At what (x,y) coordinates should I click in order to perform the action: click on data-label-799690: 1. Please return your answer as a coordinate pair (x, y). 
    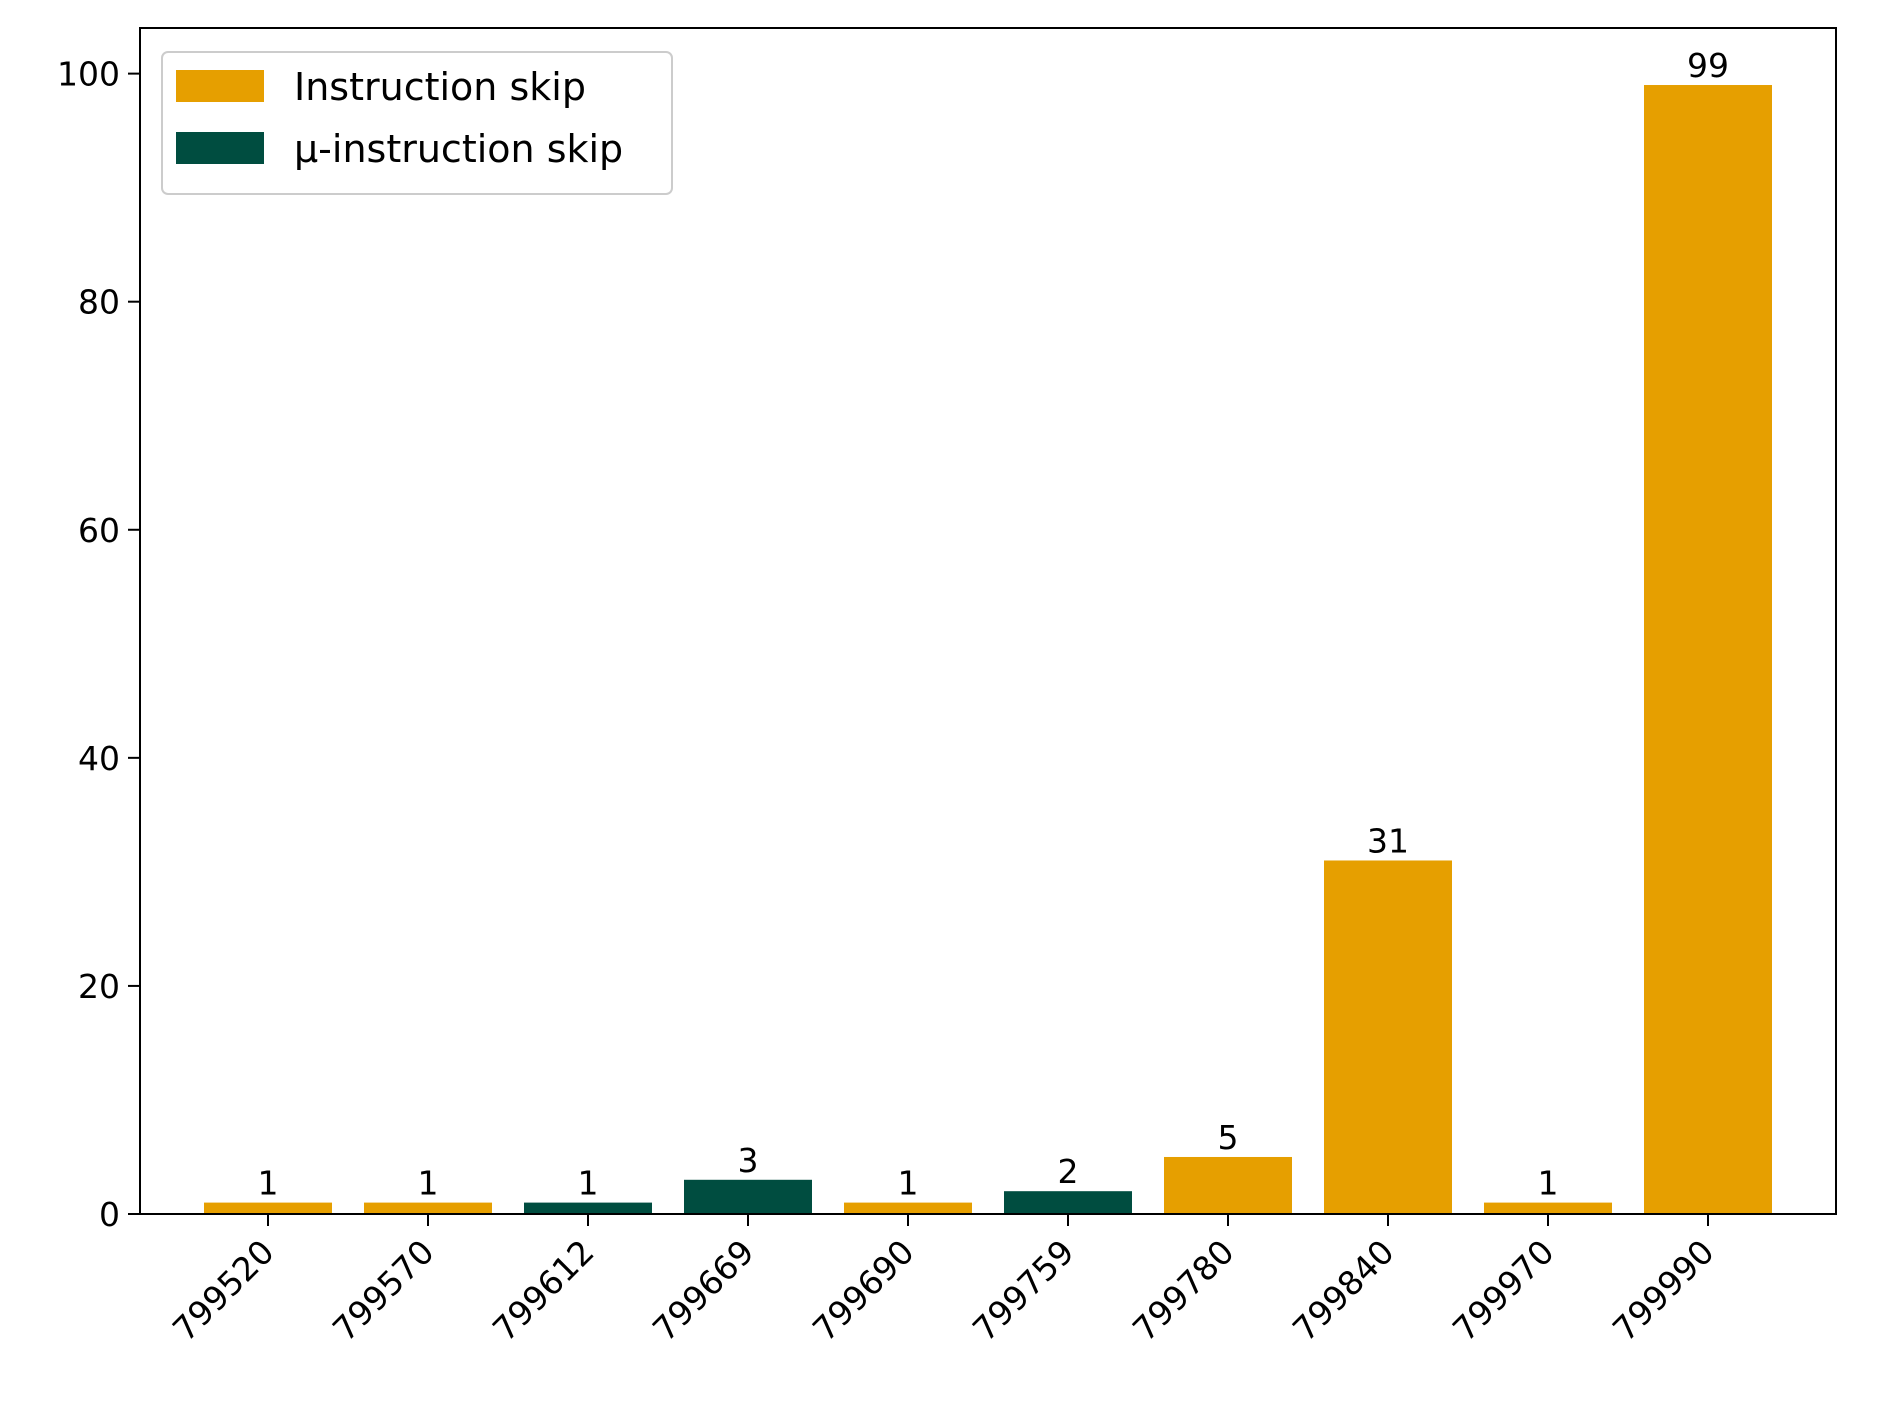
    Looking at the image, I should click on (908, 1183).